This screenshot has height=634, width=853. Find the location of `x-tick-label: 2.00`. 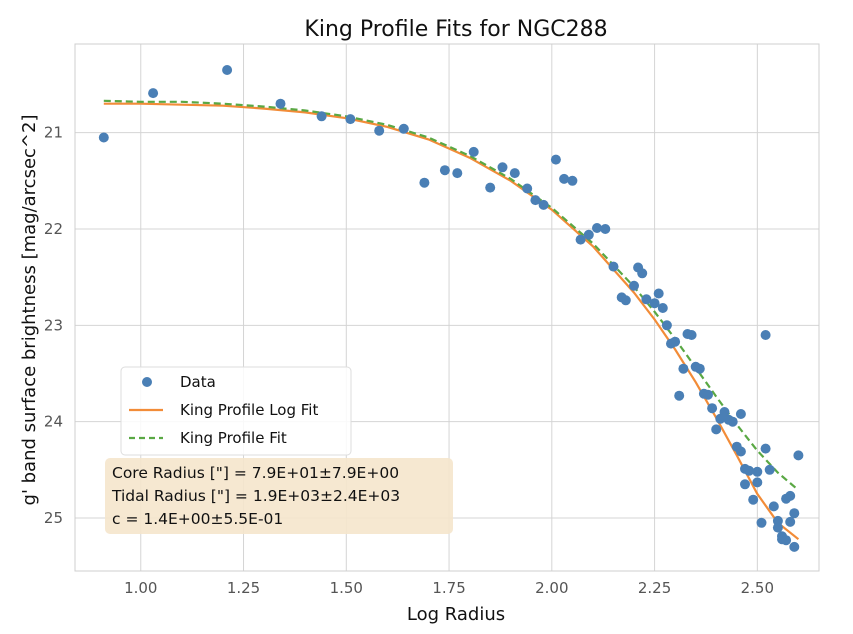

x-tick-label: 2.00 is located at coordinates (551, 588).